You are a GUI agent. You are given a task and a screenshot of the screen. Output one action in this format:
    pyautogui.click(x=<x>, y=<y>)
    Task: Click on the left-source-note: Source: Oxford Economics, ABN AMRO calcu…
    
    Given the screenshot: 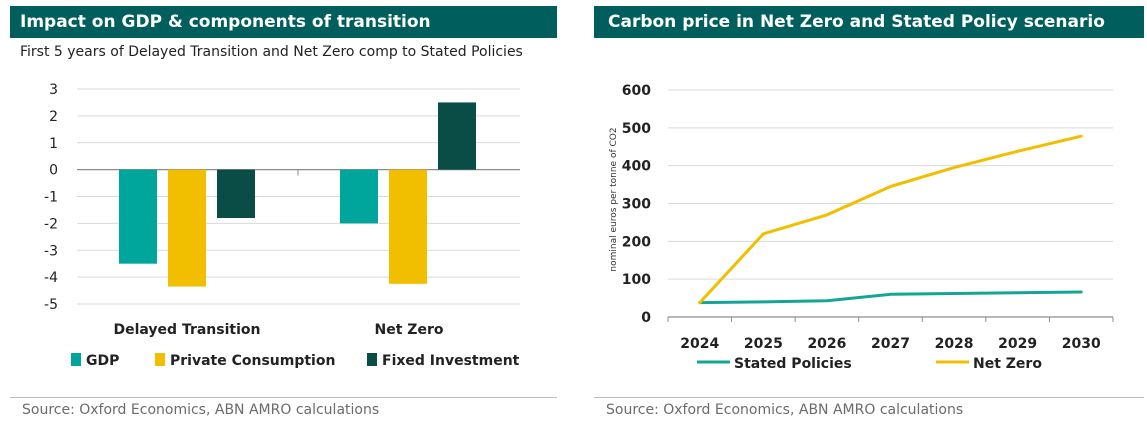 What is the action you would take?
    pyautogui.click(x=201, y=410)
    